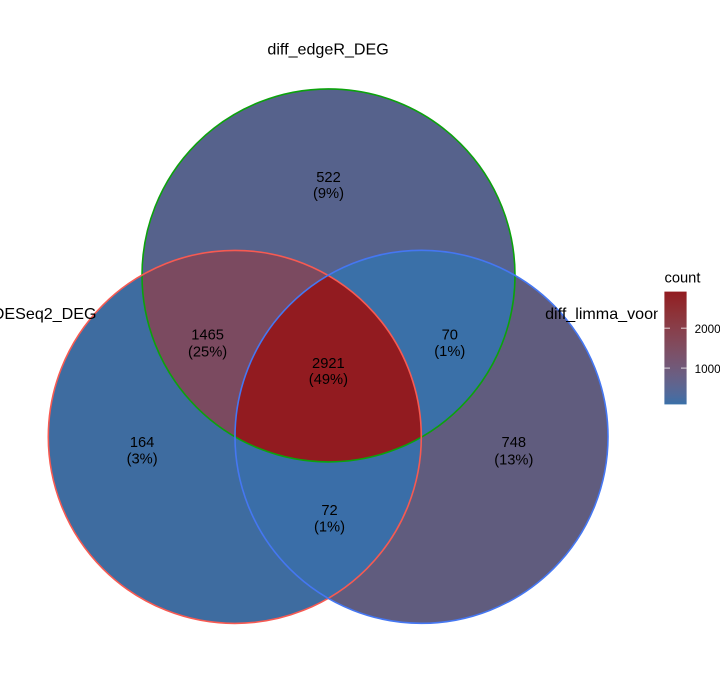  Describe the element at coordinates (327, 50) in the screenshot. I see `svg-text: diff_edgeR_DEG` at that location.